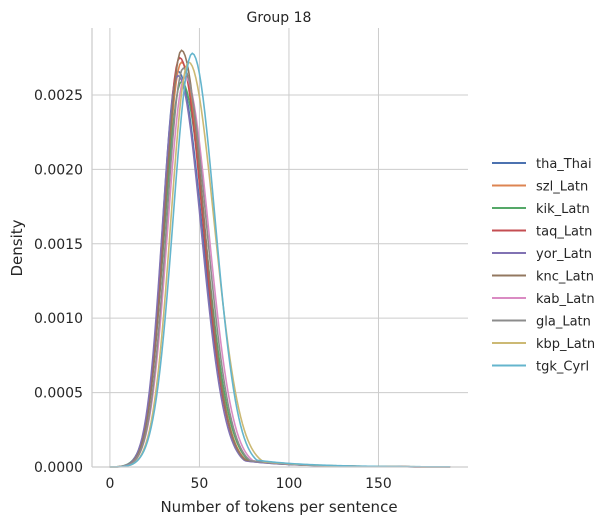 The height and width of the screenshot is (524, 611). What do you see at coordinates (564, 164) in the screenshot?
I see `legend-label: tha_Thai` at bounding box center [564, 164].